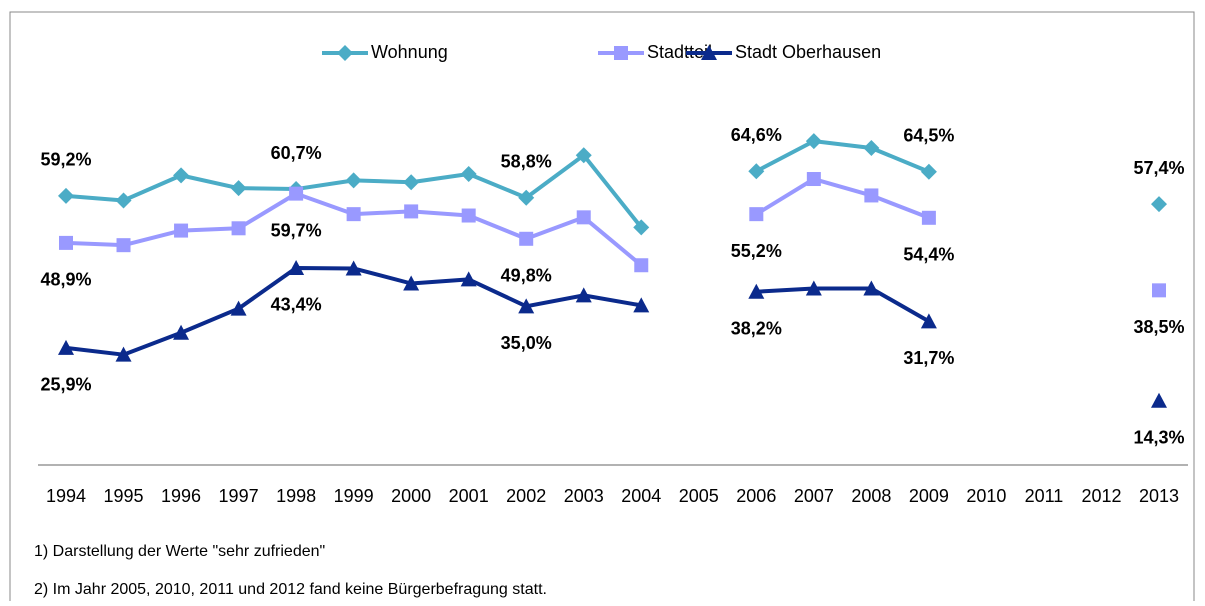  What do you see at coordinates (699, 496) in the screenshot?
I see `x-tick-label: 2005` at bounding box center [699, 496].